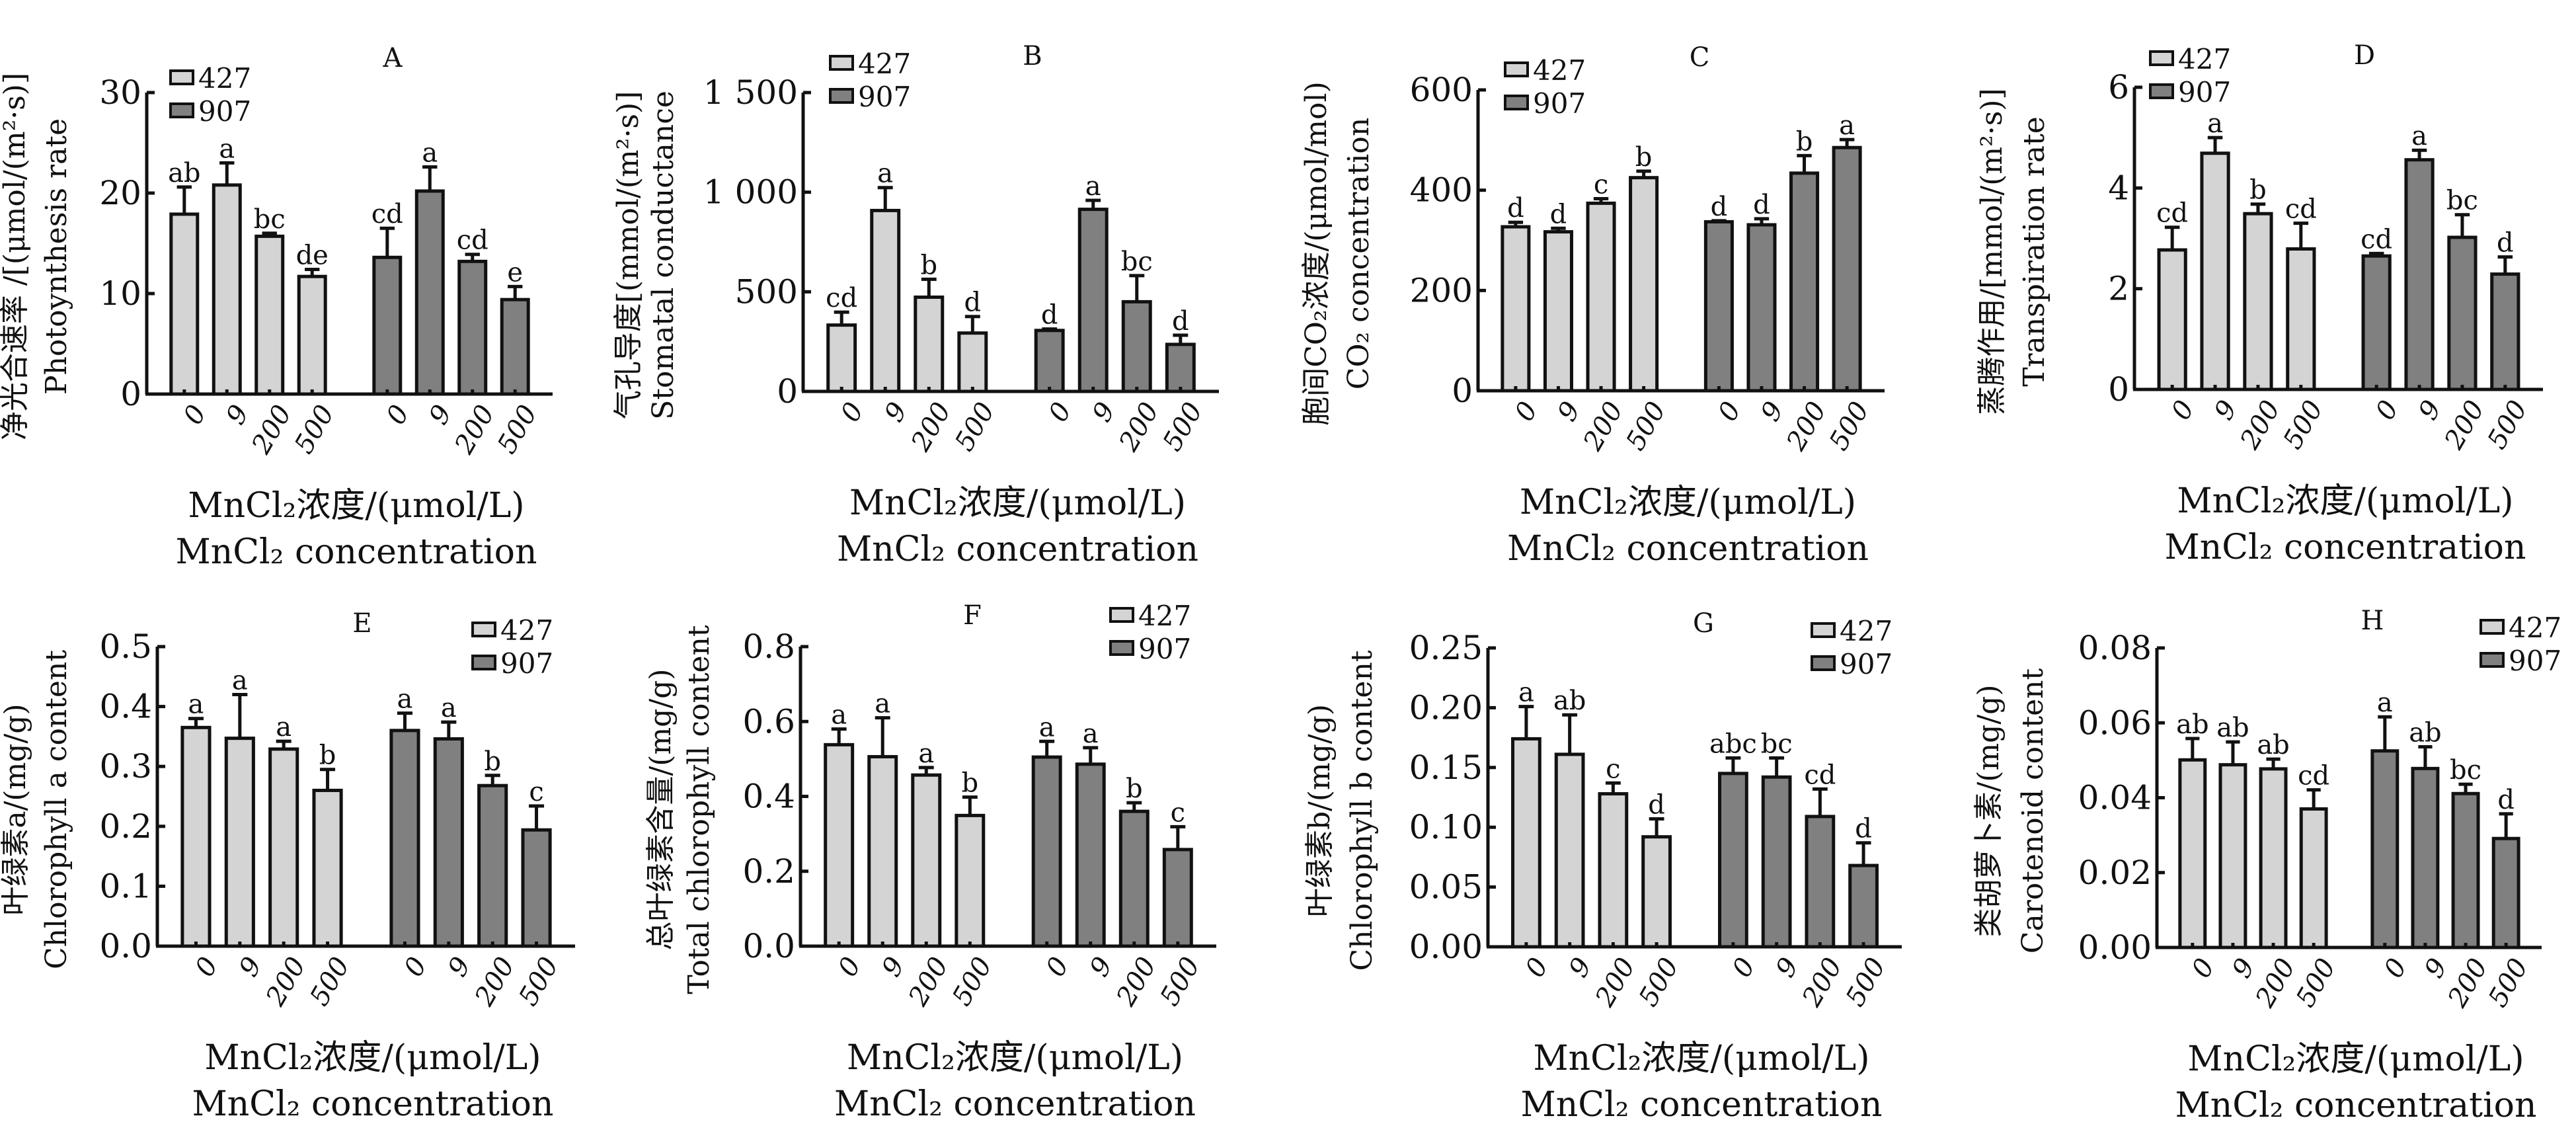 The image size is (2576, 1124). What do you see at coordinates (1613, 769) in the screenshot?
I see `significance-letter: c` at bounding box center [1613, 769].